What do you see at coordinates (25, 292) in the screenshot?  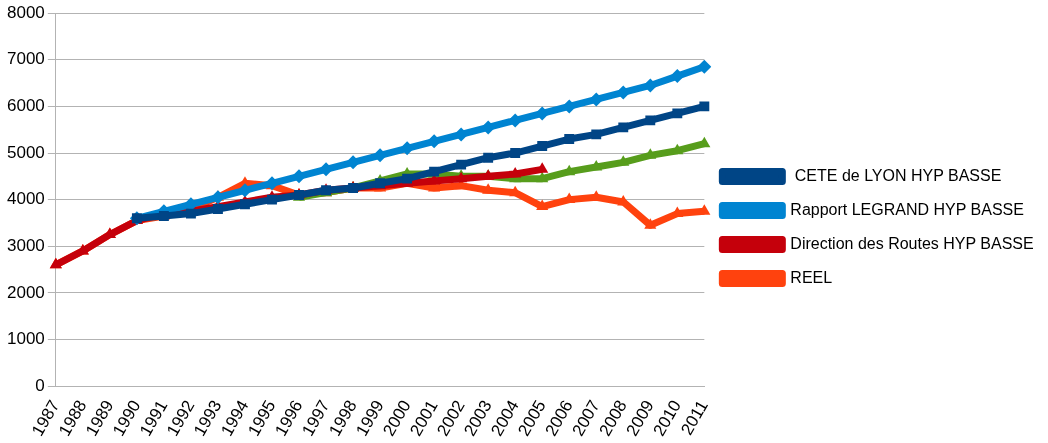 I see `y-tick-label: 2000` at bounding box center [25, 292].